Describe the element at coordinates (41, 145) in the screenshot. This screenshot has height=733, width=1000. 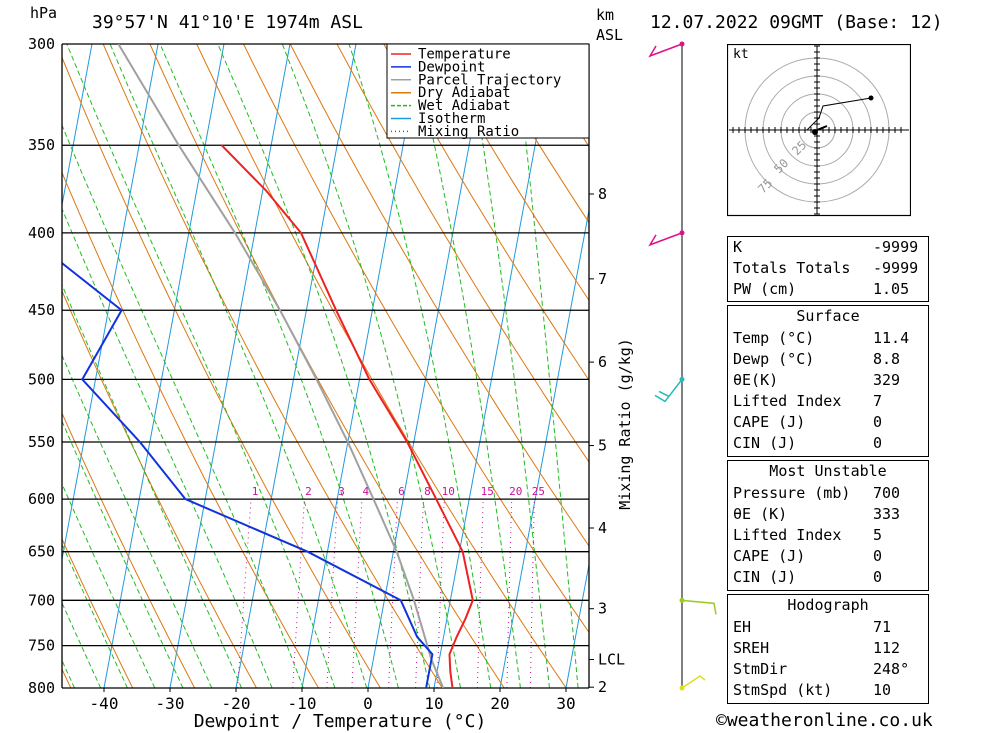
I see `pressure-tick-label: 350` at that location.